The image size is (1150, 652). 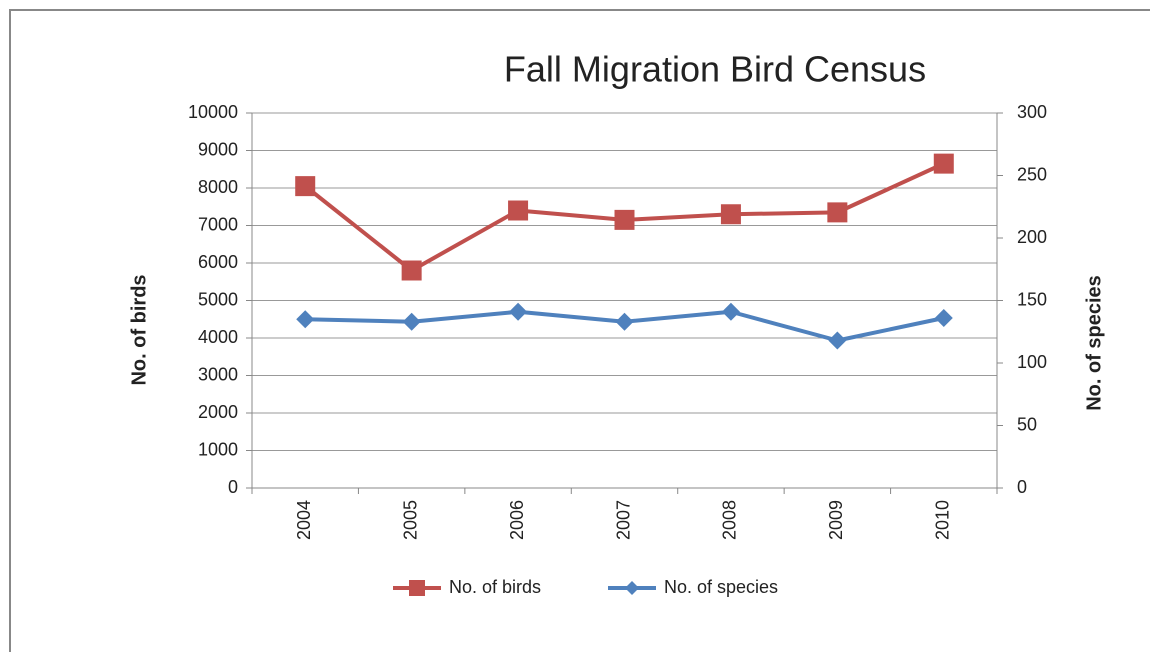 I want to click on x-tick-label: 2009, so click(x=836, y=520).